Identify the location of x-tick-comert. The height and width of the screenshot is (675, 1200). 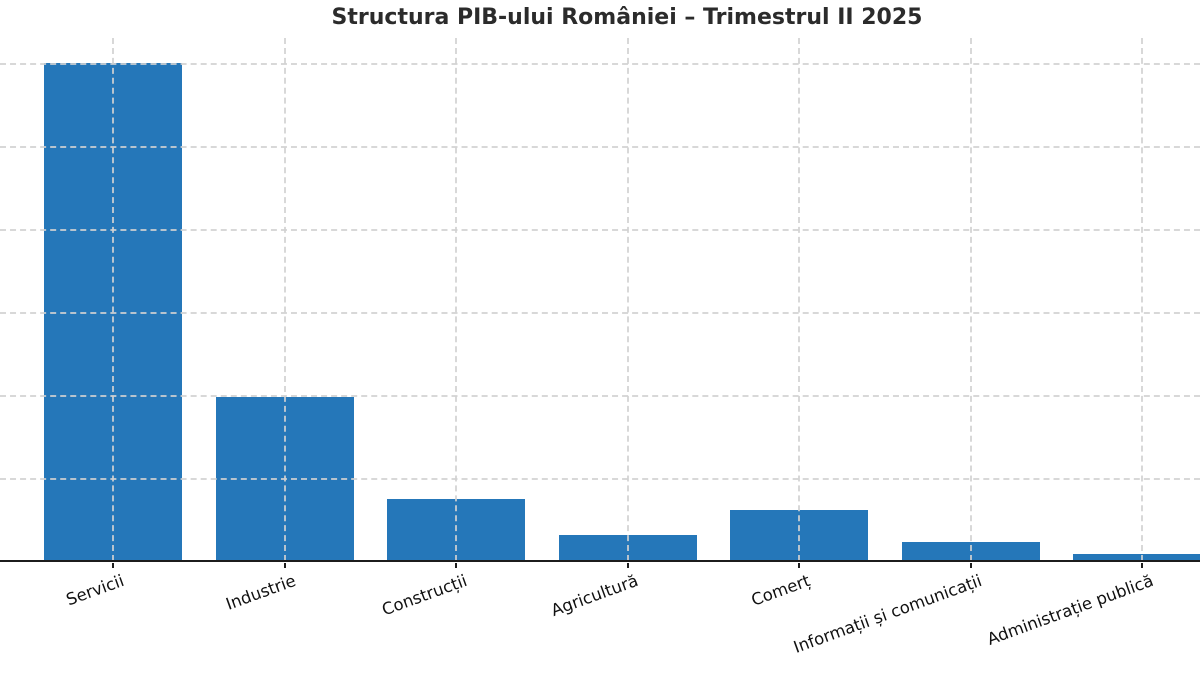
(799, 565).